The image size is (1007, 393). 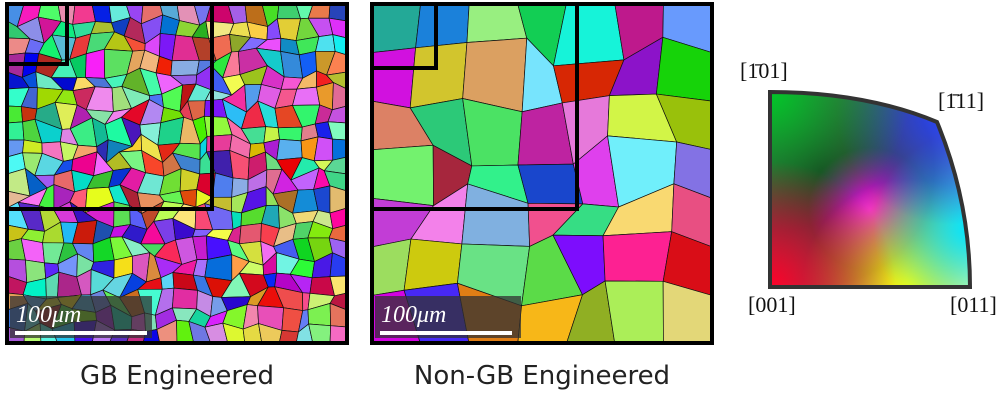 What do you see at coordinates (542, 376) in the screenshot?
I see `caption: Non-GB Engineered` at bounding box center [542, 376].